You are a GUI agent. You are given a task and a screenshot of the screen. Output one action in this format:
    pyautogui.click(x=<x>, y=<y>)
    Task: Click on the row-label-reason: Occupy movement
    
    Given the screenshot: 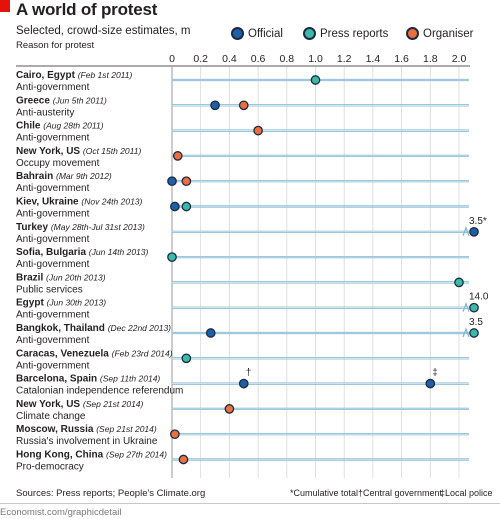 What is the action you would take?
    pyautogui.click(x=58, y=163)
    